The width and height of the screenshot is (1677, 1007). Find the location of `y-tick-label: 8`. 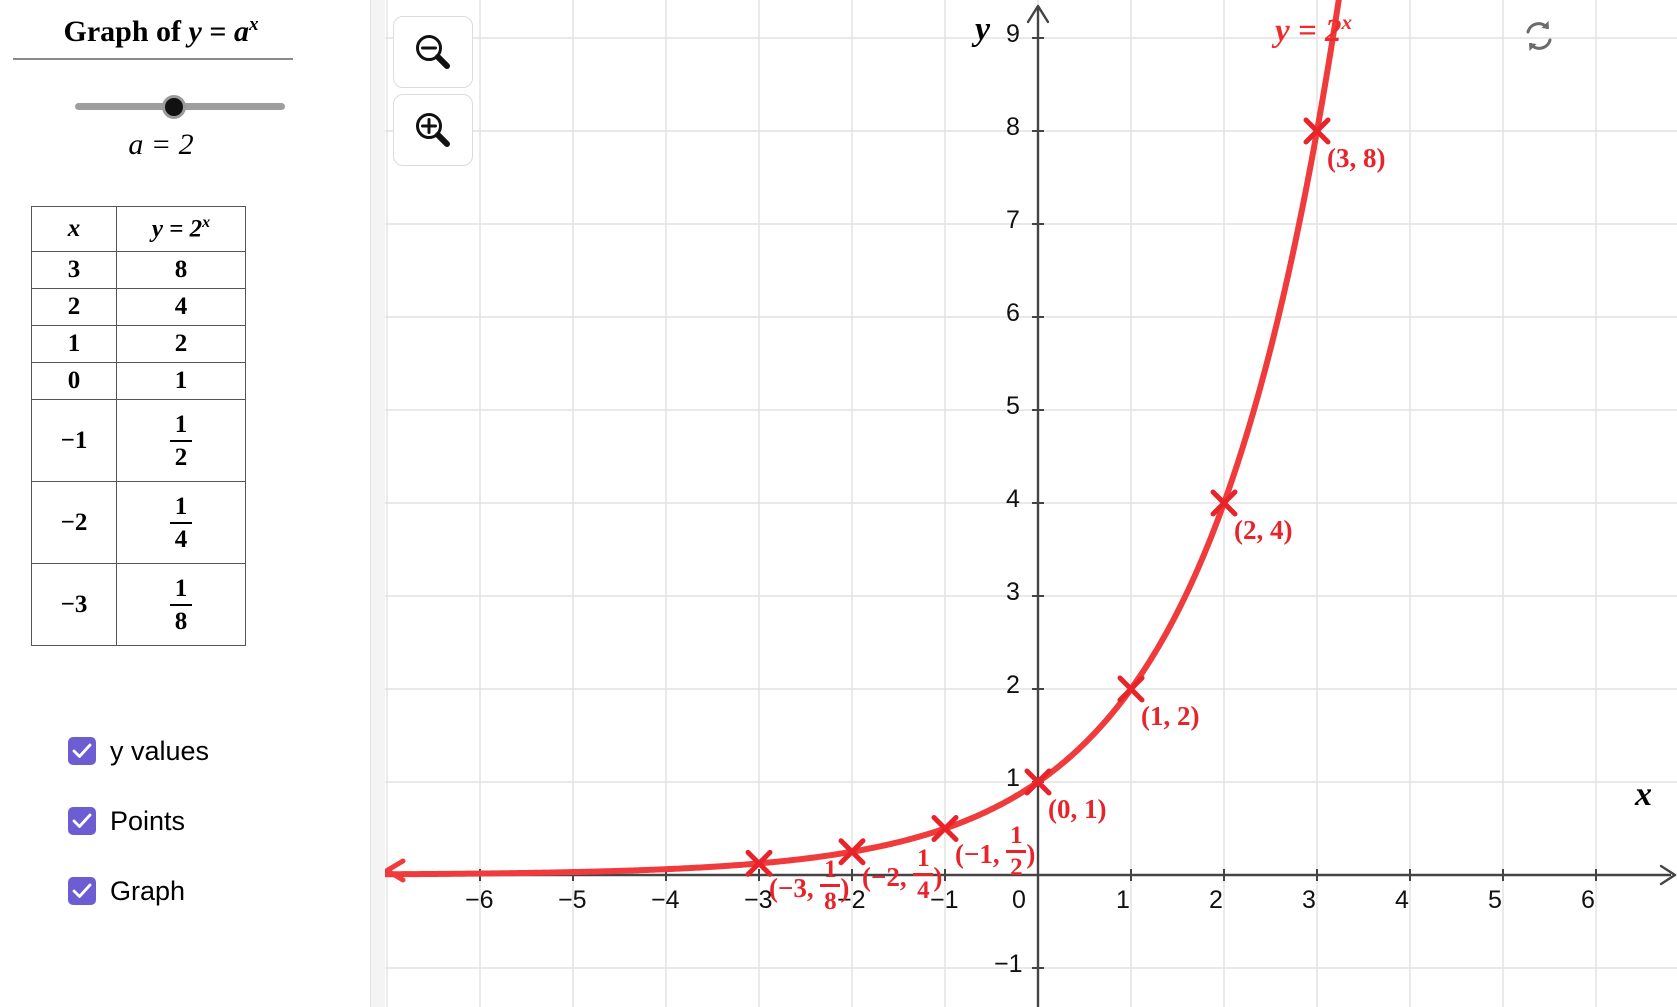

y-tick-label: 8 is located at coordinates (1013, 127).